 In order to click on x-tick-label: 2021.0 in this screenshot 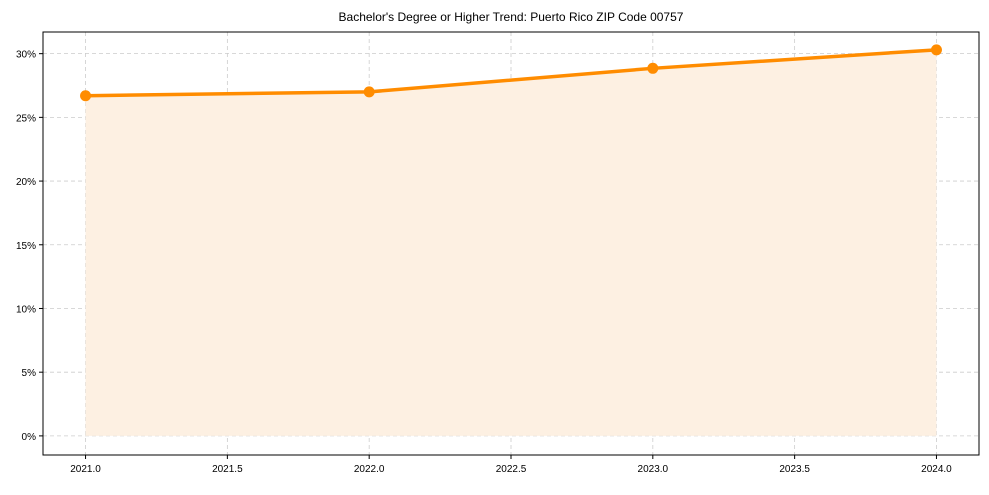, I will do `click(85, 469)`.